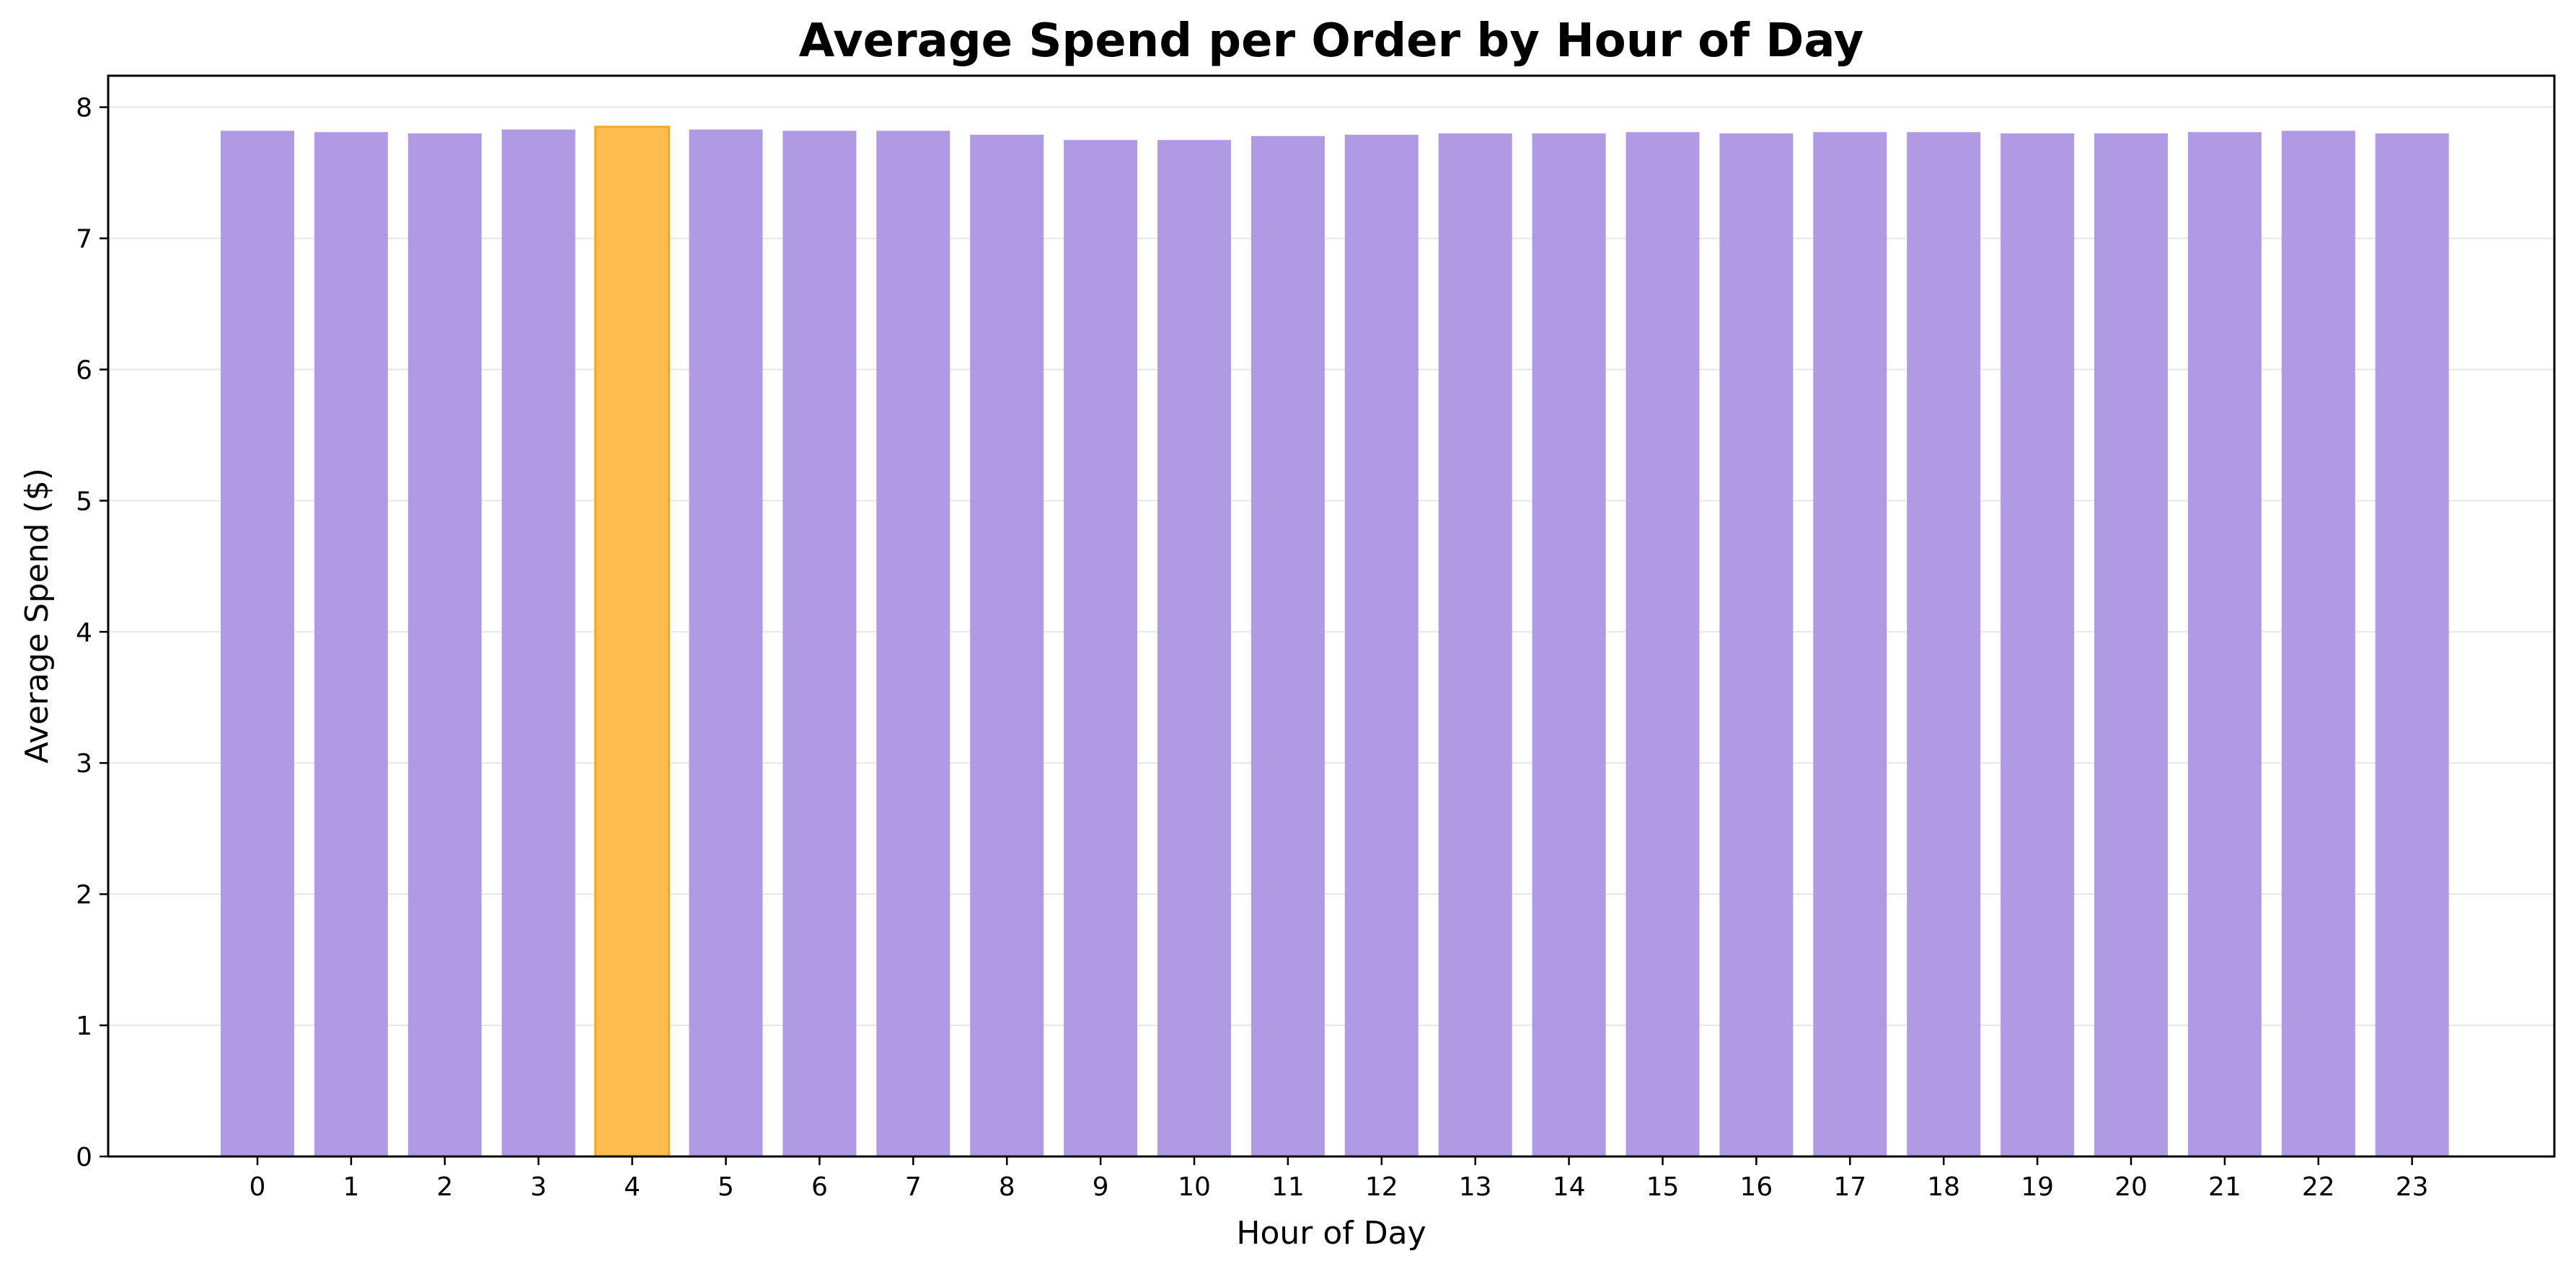 The height and width of the screenshot is (1274, 2576). Describe the element at coordinates (84, 632) in the screenshot. I see `y-tick-label: 4` at that location.